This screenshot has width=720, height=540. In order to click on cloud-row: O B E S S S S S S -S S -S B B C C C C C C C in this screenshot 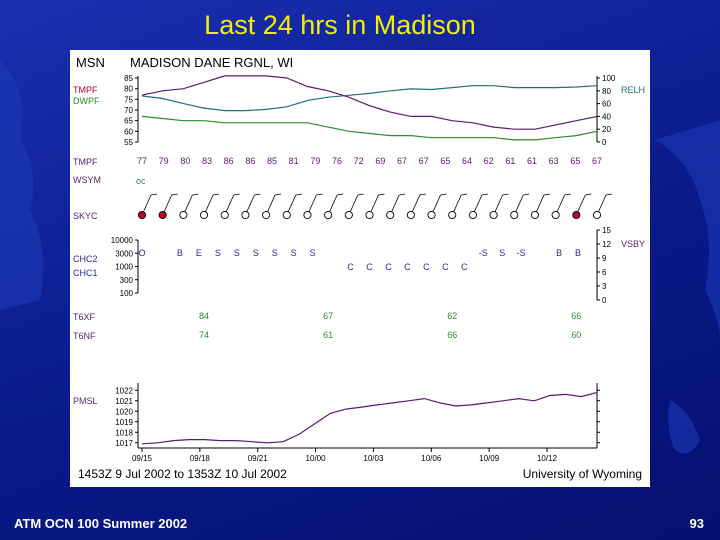, I will do `click(359, 260)`.